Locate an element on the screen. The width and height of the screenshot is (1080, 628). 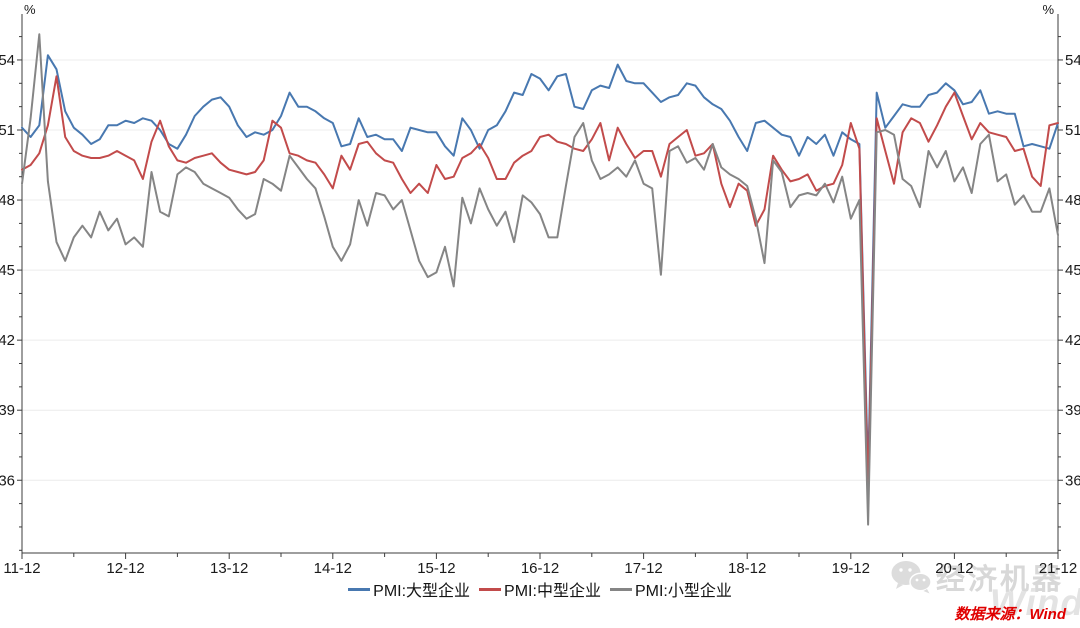
legend-line-swatch-small is located at coordinates (620, 589).